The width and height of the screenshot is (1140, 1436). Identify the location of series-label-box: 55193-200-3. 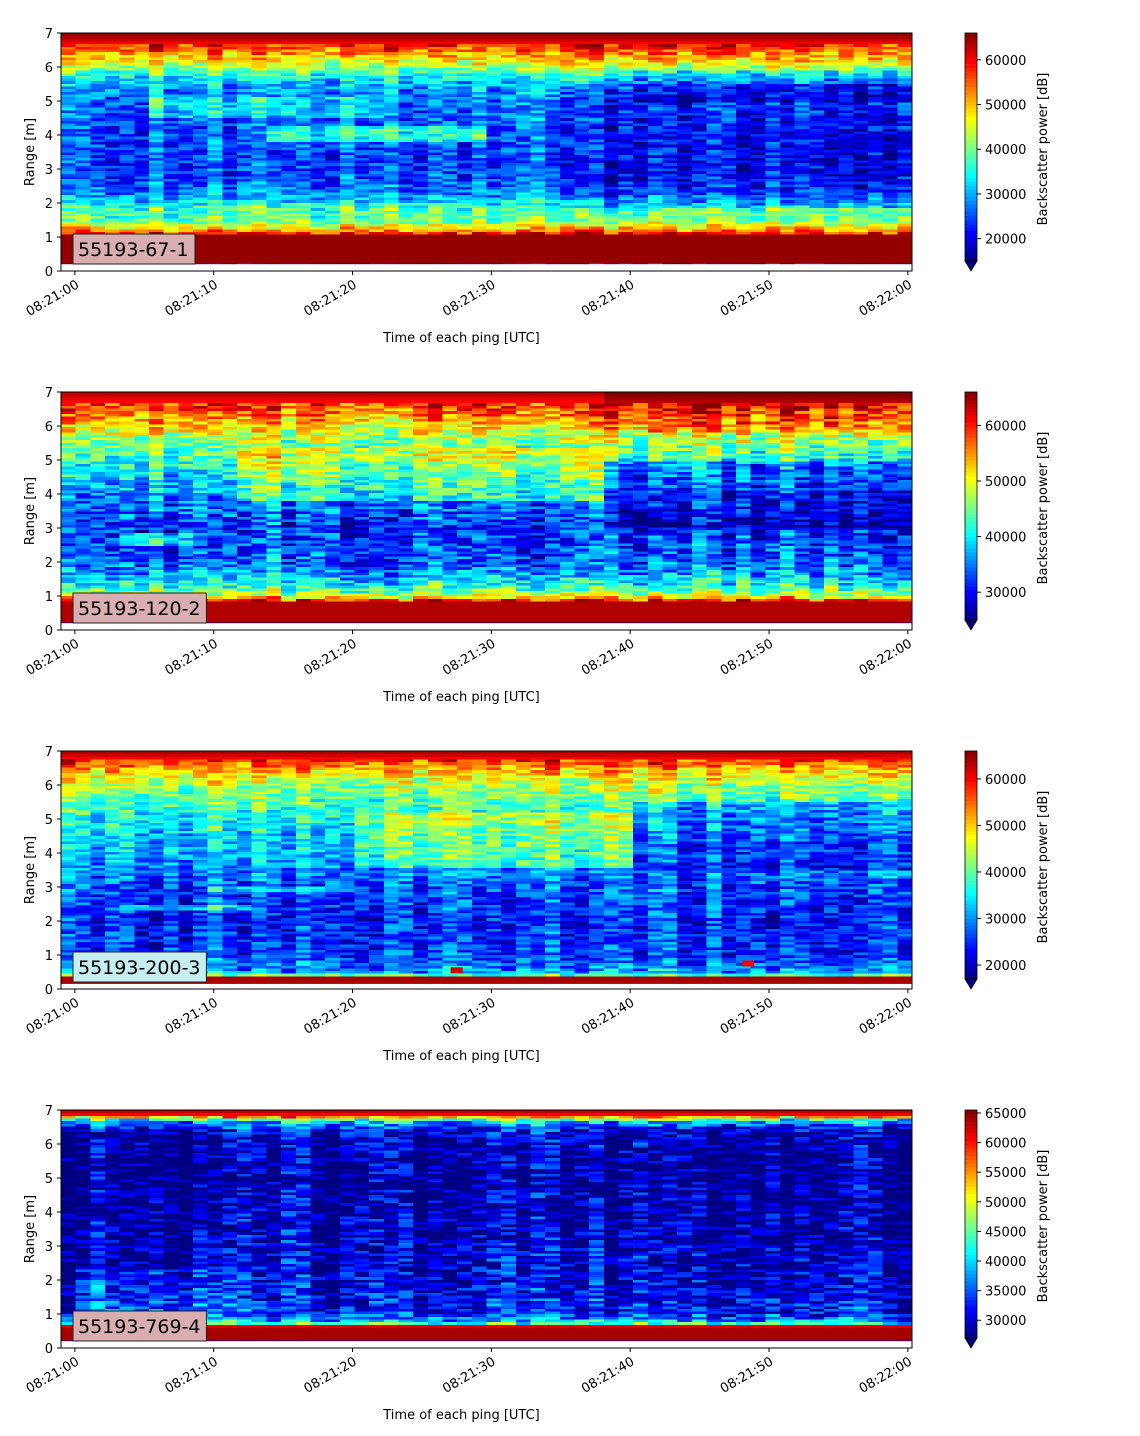
(139, 967).